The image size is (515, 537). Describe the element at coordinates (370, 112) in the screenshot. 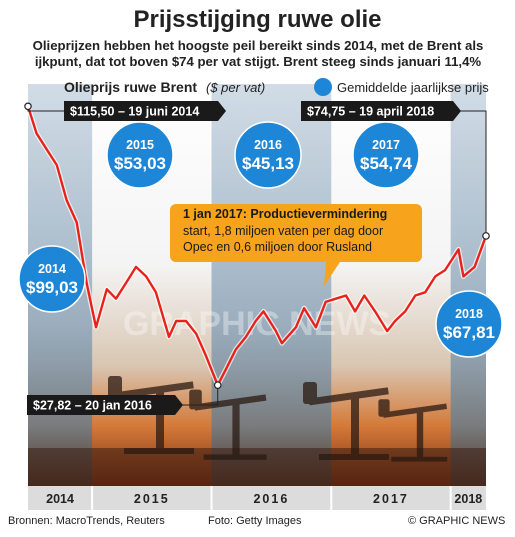

I see `annotation-label: $74,75 – 19 april 2018` at that location.